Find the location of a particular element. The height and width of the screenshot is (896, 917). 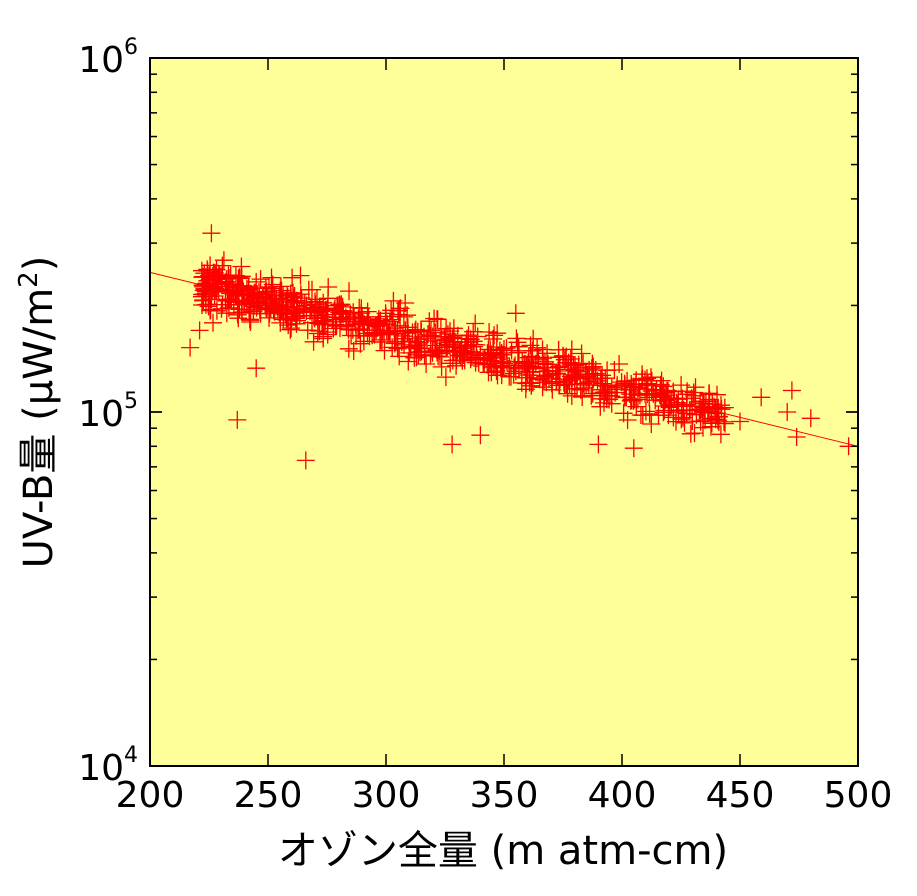

x-tick-label: 350 is located at coordinates (504, 795).